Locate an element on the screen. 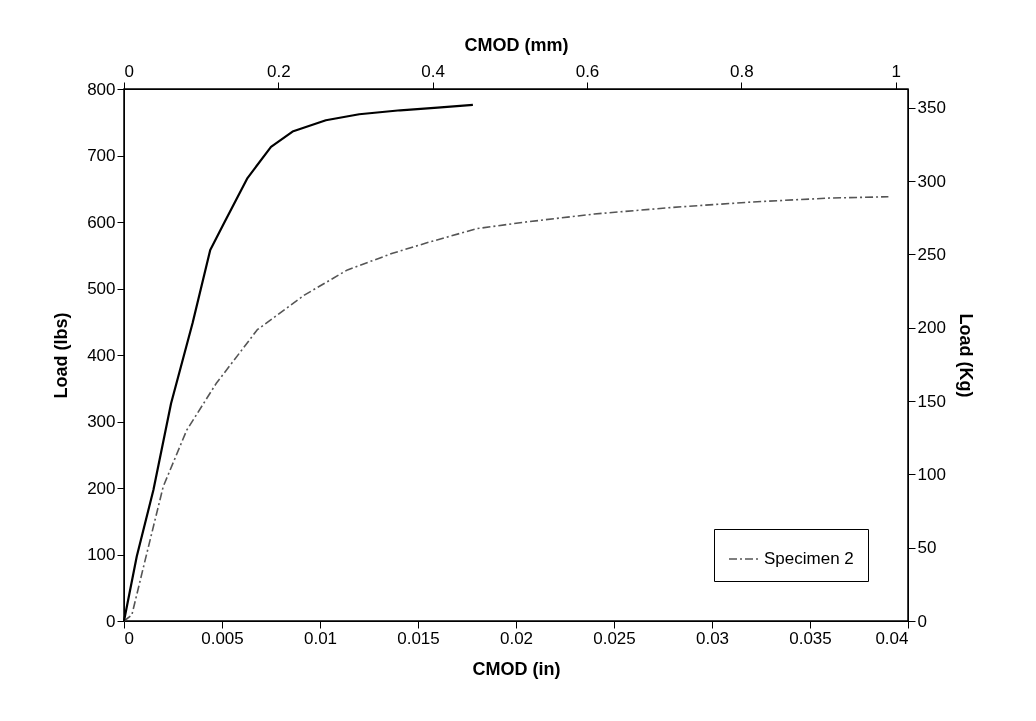 This screenshot has height=721, width=1036. x-tick-label: 0.015 is located at coordinates (418, 638).